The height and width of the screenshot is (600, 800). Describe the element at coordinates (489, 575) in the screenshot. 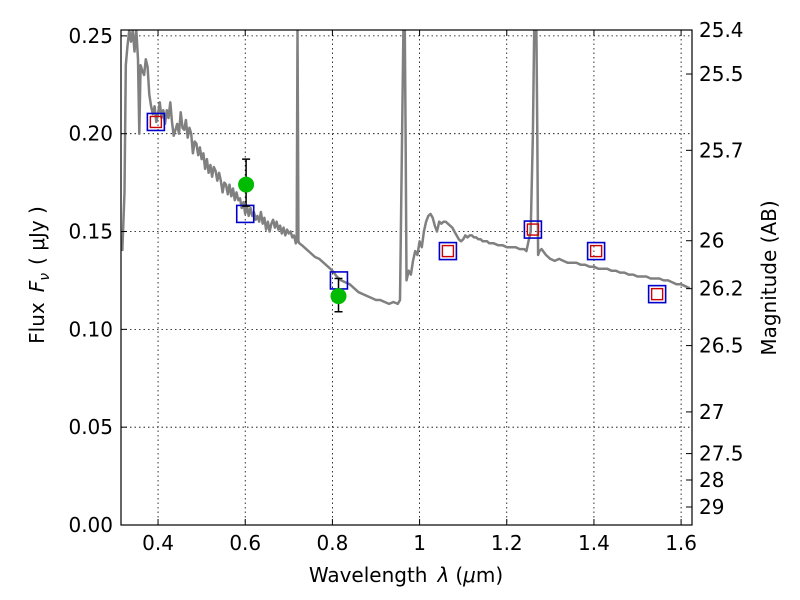

I see `x-axis-unit-rest: m)` at that location.